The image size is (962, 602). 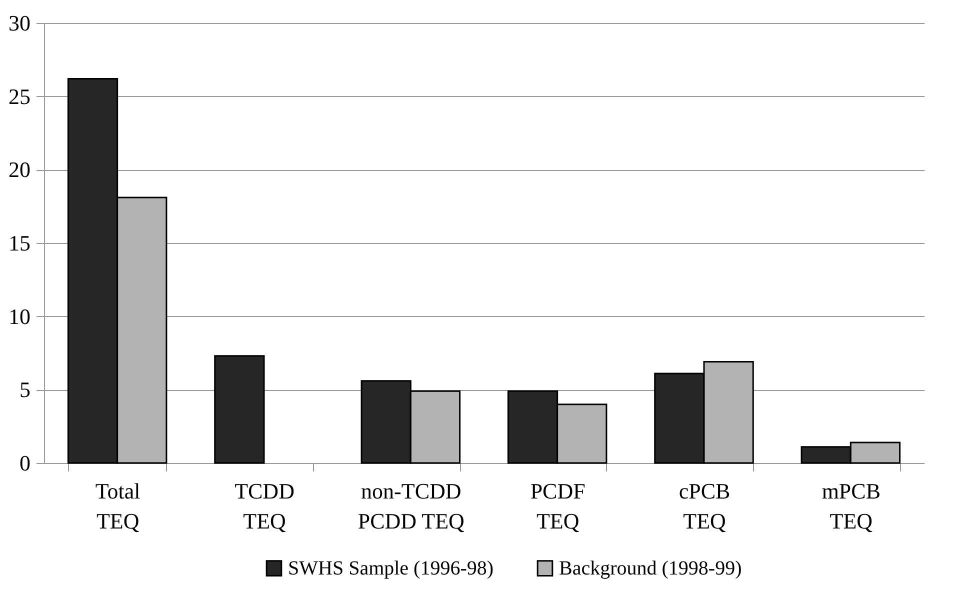 I want to click on x-tick-label: TCDD TEQ, so click(x=264, y=506).